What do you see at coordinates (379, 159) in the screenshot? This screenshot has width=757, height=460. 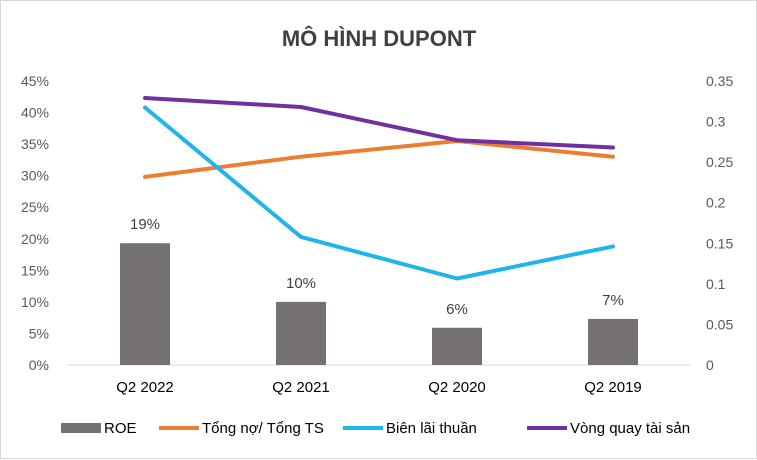 I see `debt-to-assets-line` at bounding box center [379, 159].